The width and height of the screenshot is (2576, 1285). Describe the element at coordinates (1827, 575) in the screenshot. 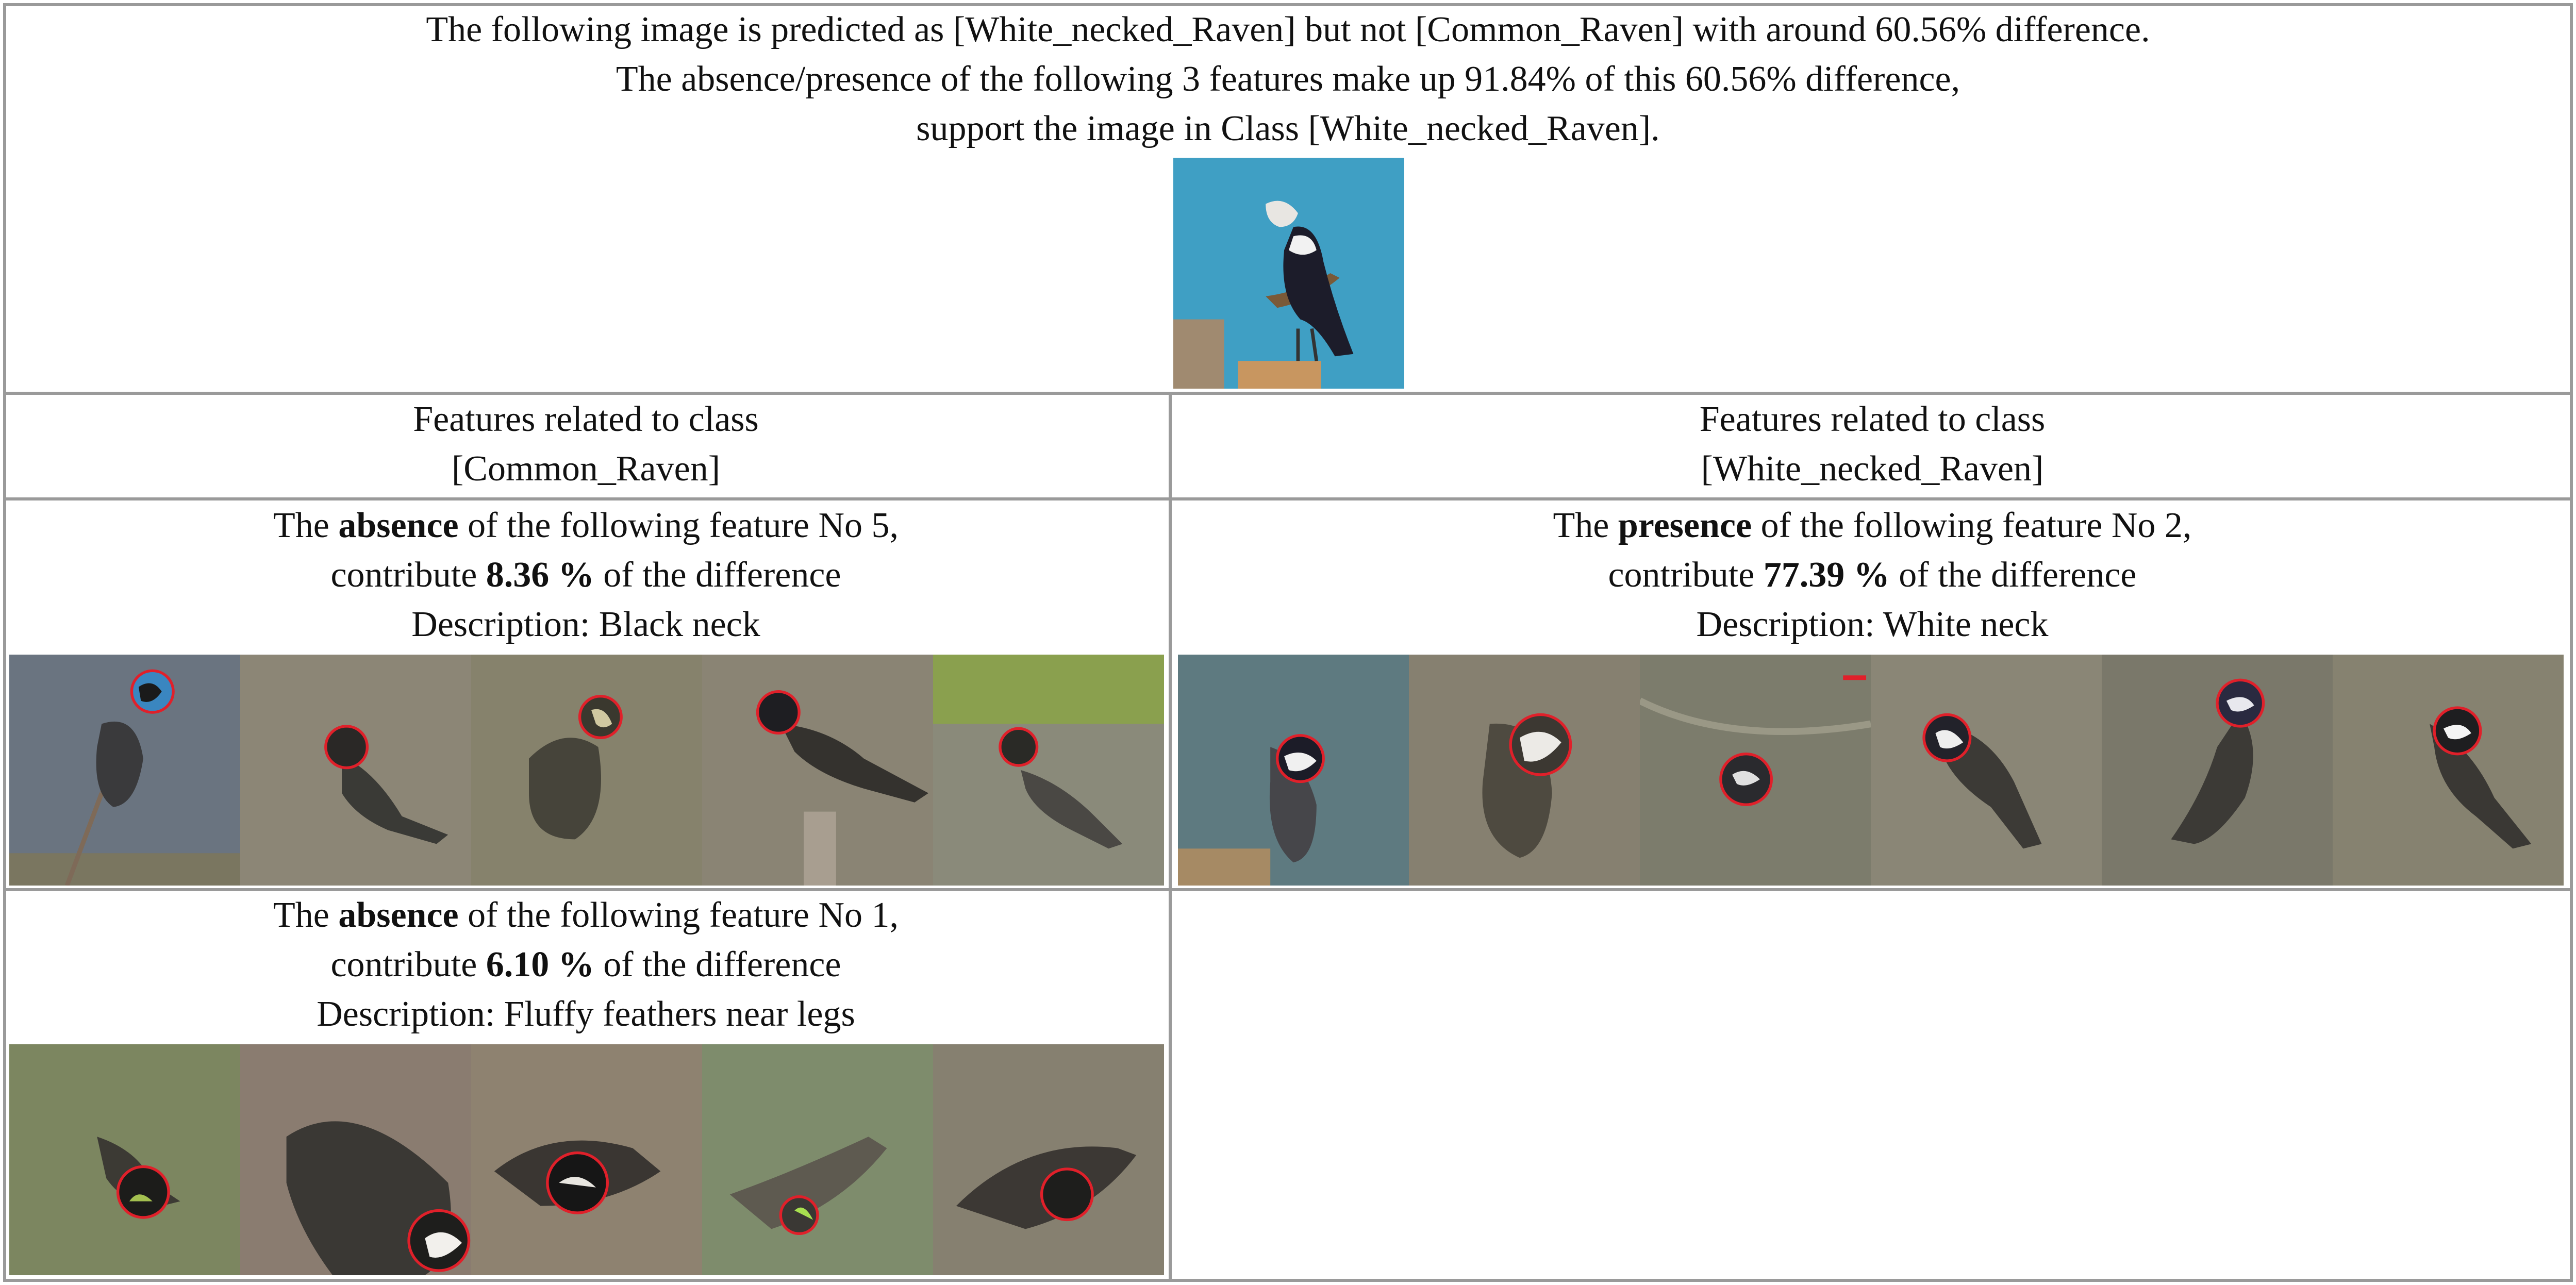

I see `feature-2-percent: 77.39 %` at that location.